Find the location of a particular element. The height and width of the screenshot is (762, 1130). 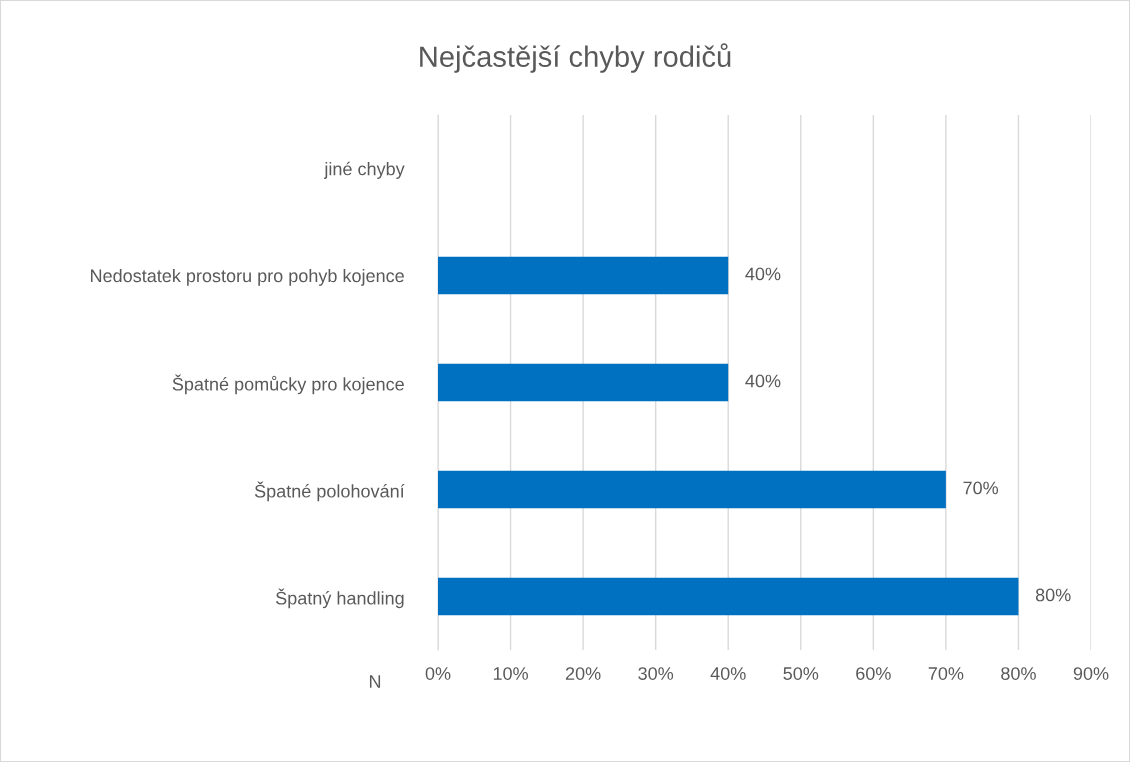

y-tick-label: Špatné pomůcky pro kojence is located at coordinates (288, 384).